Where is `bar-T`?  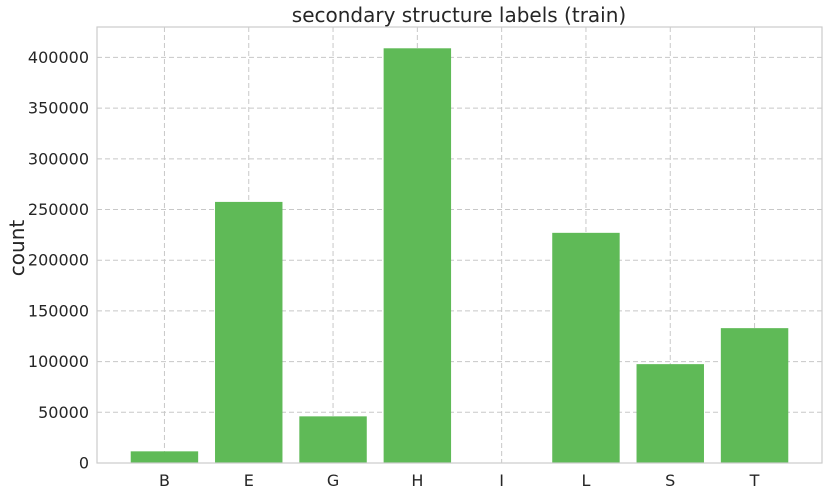 bar-T is located at coordinates (754, 395).